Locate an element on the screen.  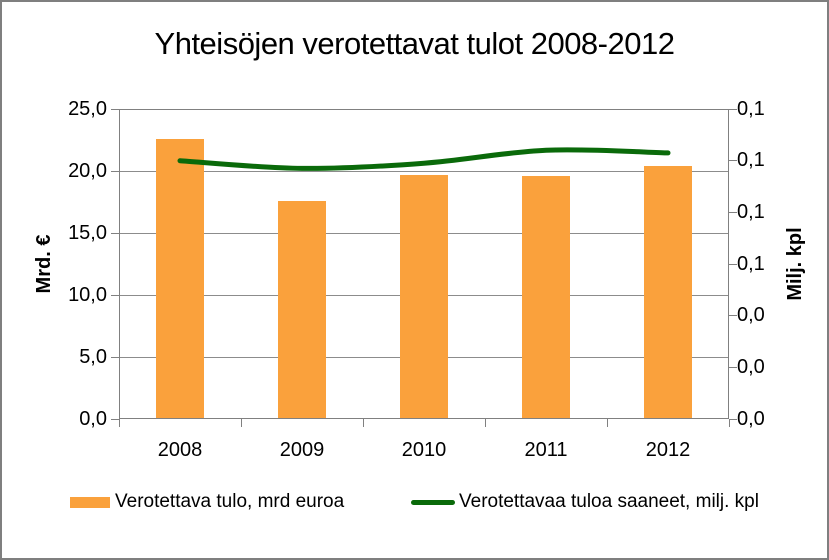
bar-2010 is located at coordinates (424, 296).